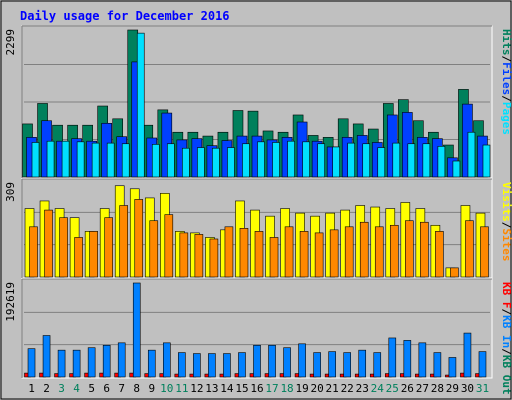 This screenshot has height=400, width=512. Describe the element at coordinates (196, 388) in the screenshot. I see `x-label-day-12: 12` at that location.